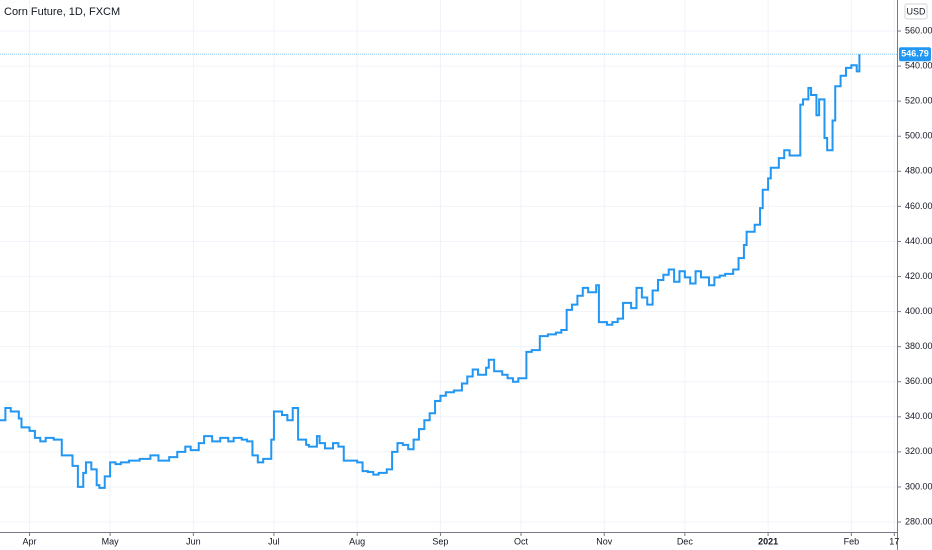 The width and height of the screenshot is (932, 550). I want to click on currency-box, so click(916, 11).